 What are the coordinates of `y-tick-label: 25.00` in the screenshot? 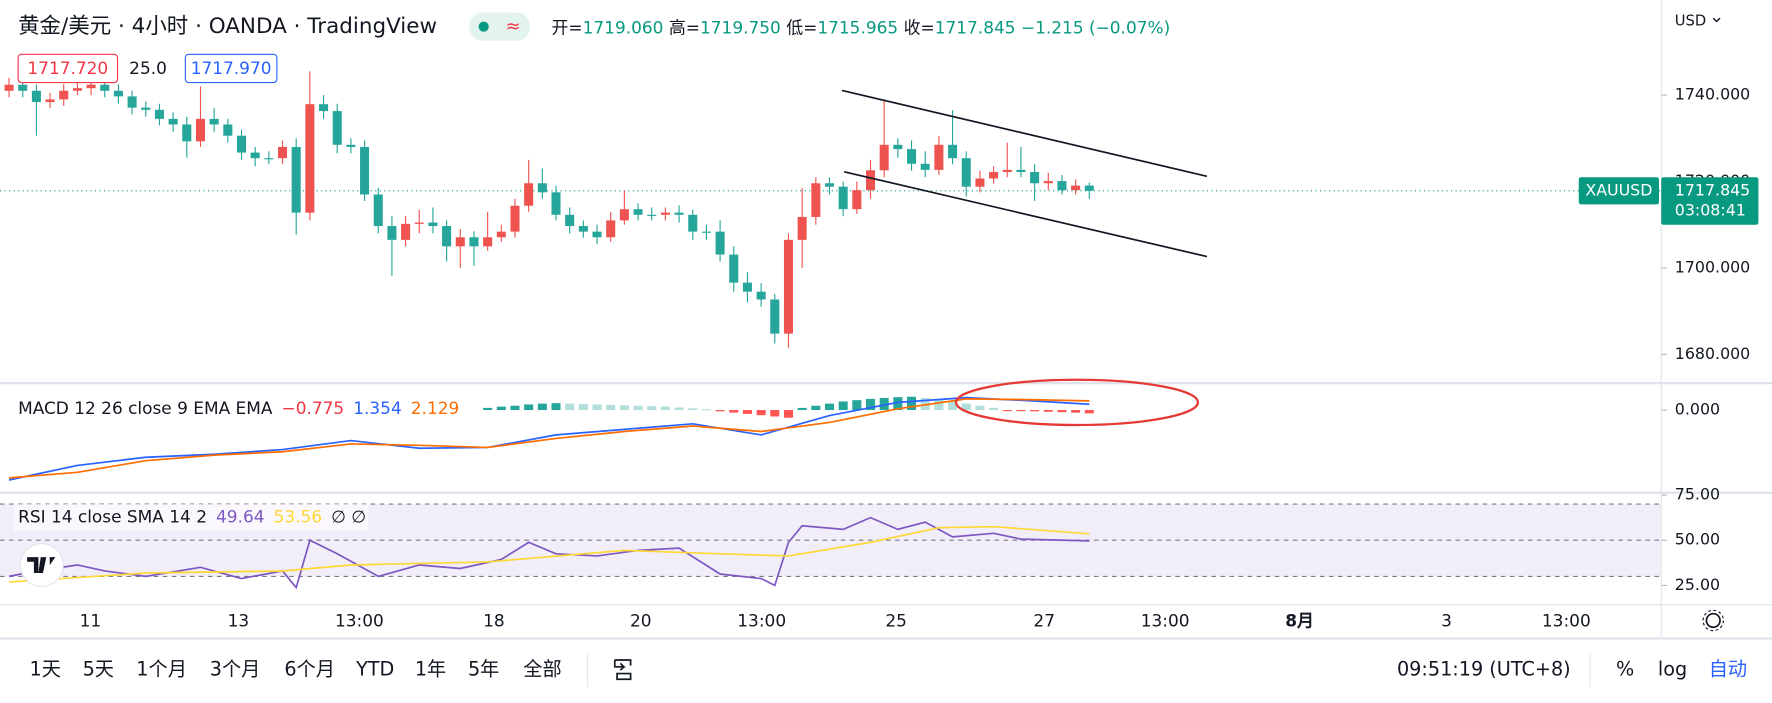 It's located at (1697, 584).